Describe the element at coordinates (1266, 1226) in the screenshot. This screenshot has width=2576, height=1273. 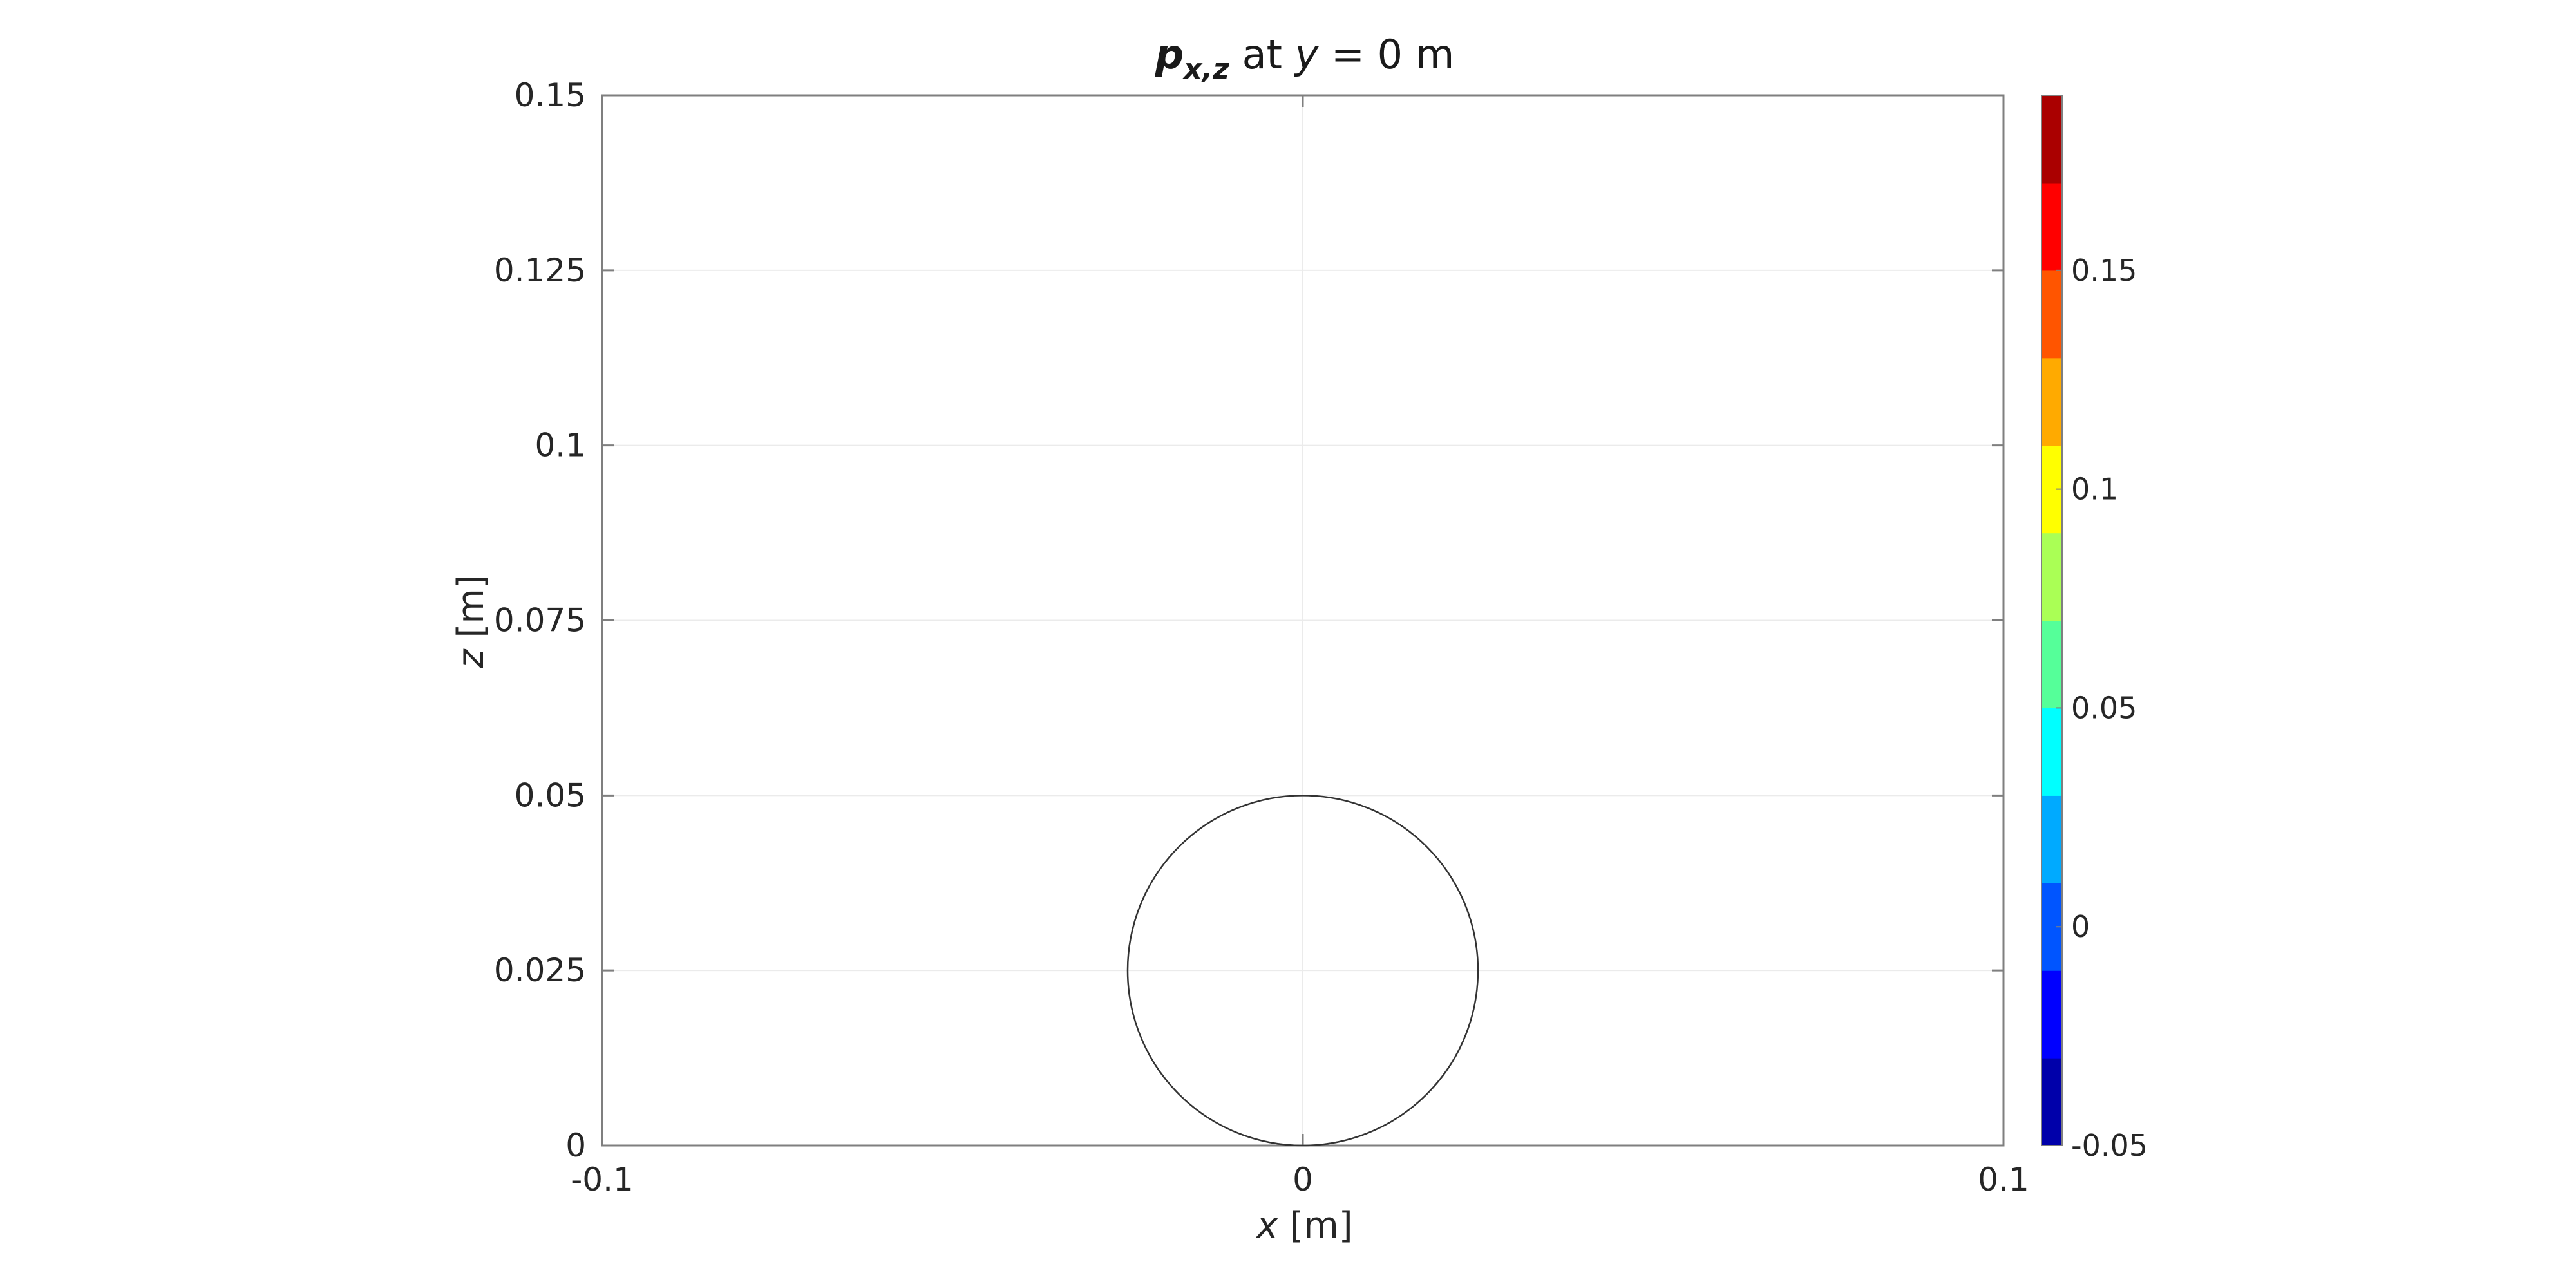
I see `x-axis-variable: x` at that location.